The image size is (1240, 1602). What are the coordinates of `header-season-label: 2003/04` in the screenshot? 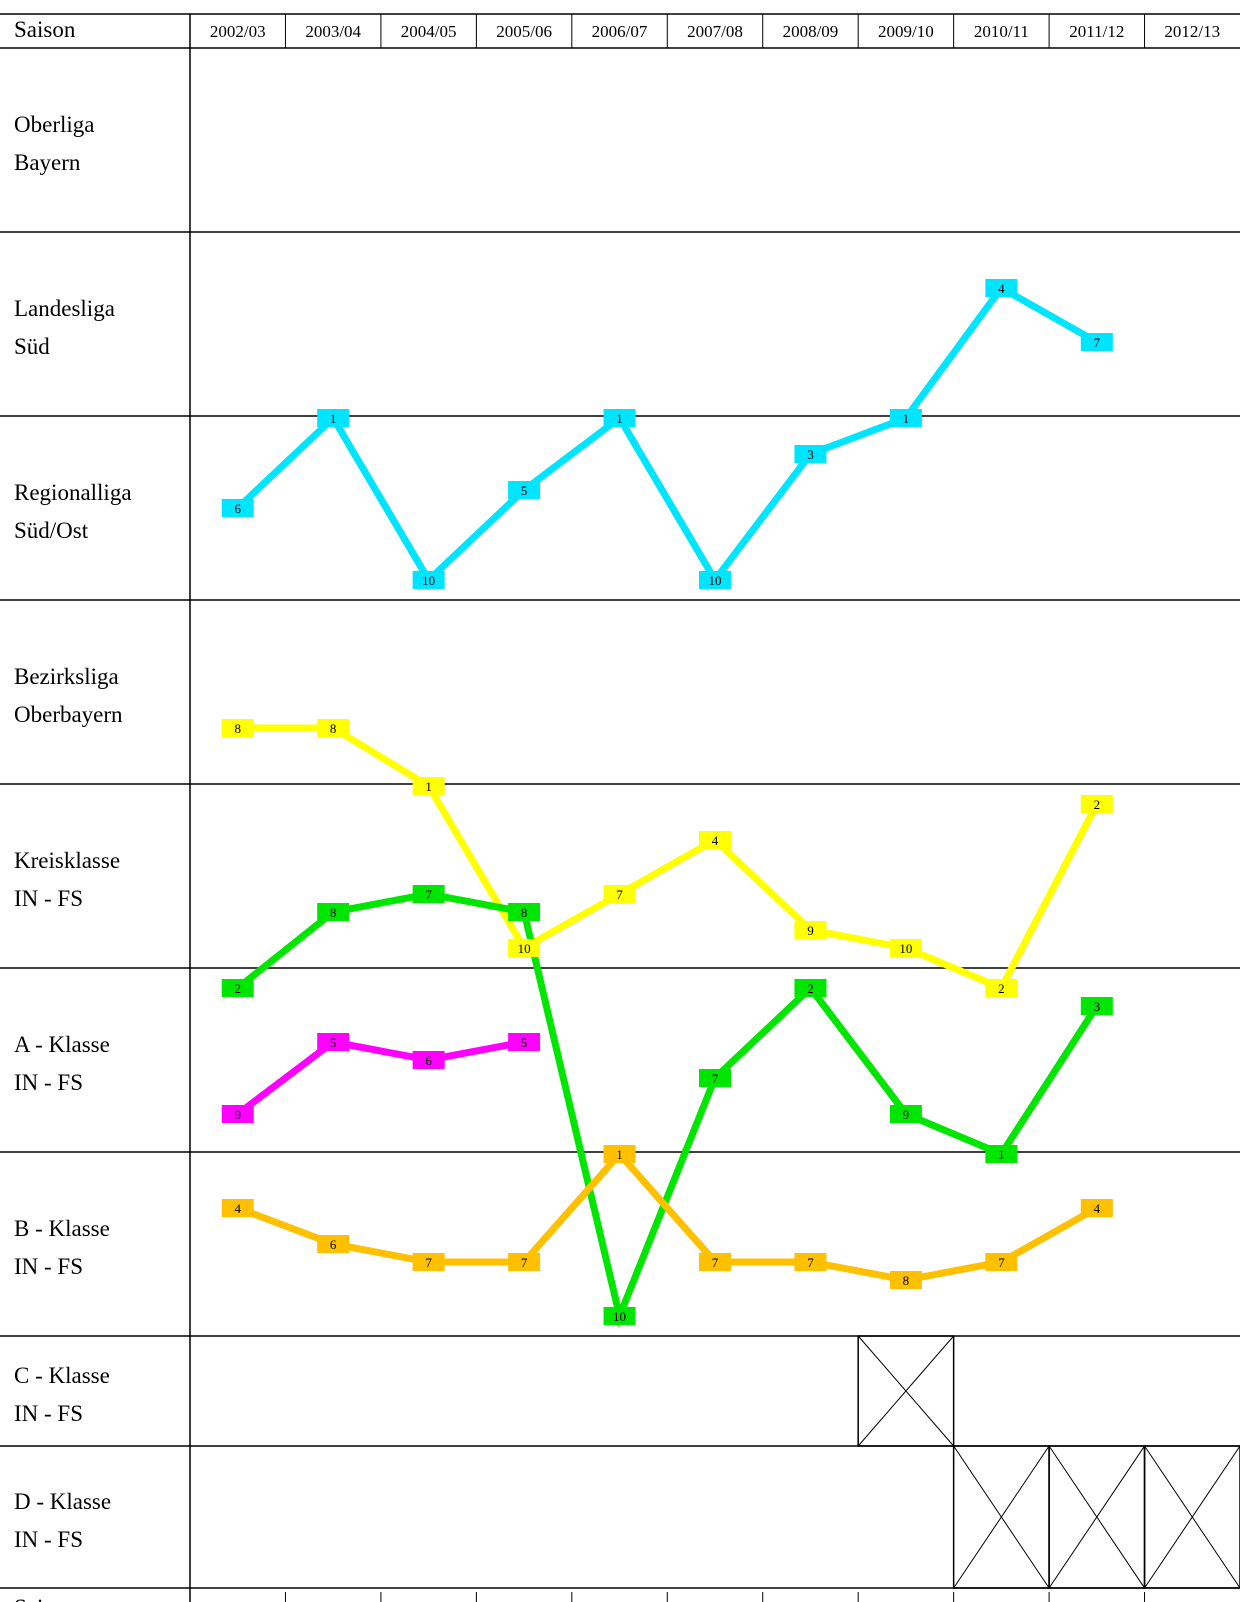 It's located at (333, 31).